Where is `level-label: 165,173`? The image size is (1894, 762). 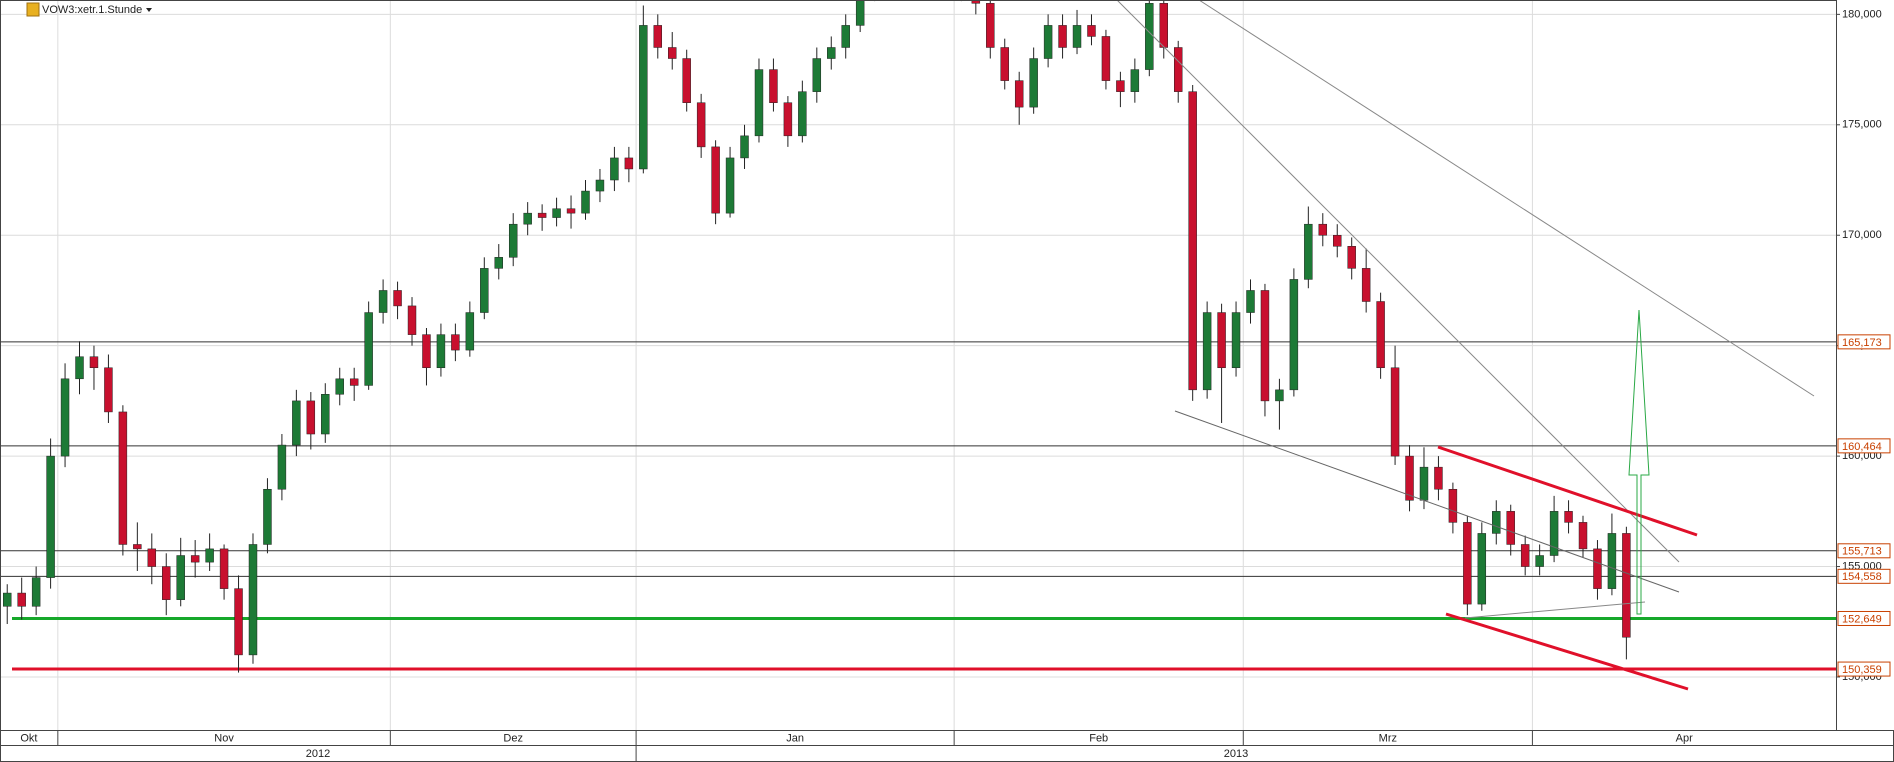
level-label: 165,173 is located at coordinates (1862, 343).